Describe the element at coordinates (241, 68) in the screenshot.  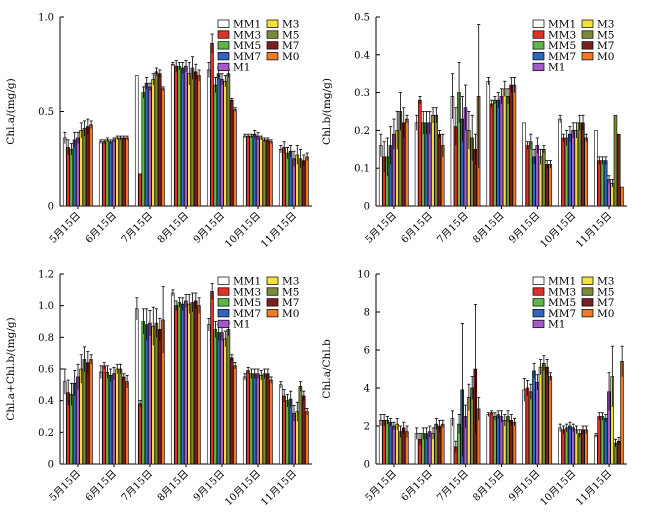
I see `legend-label-M1: M1` at that location.